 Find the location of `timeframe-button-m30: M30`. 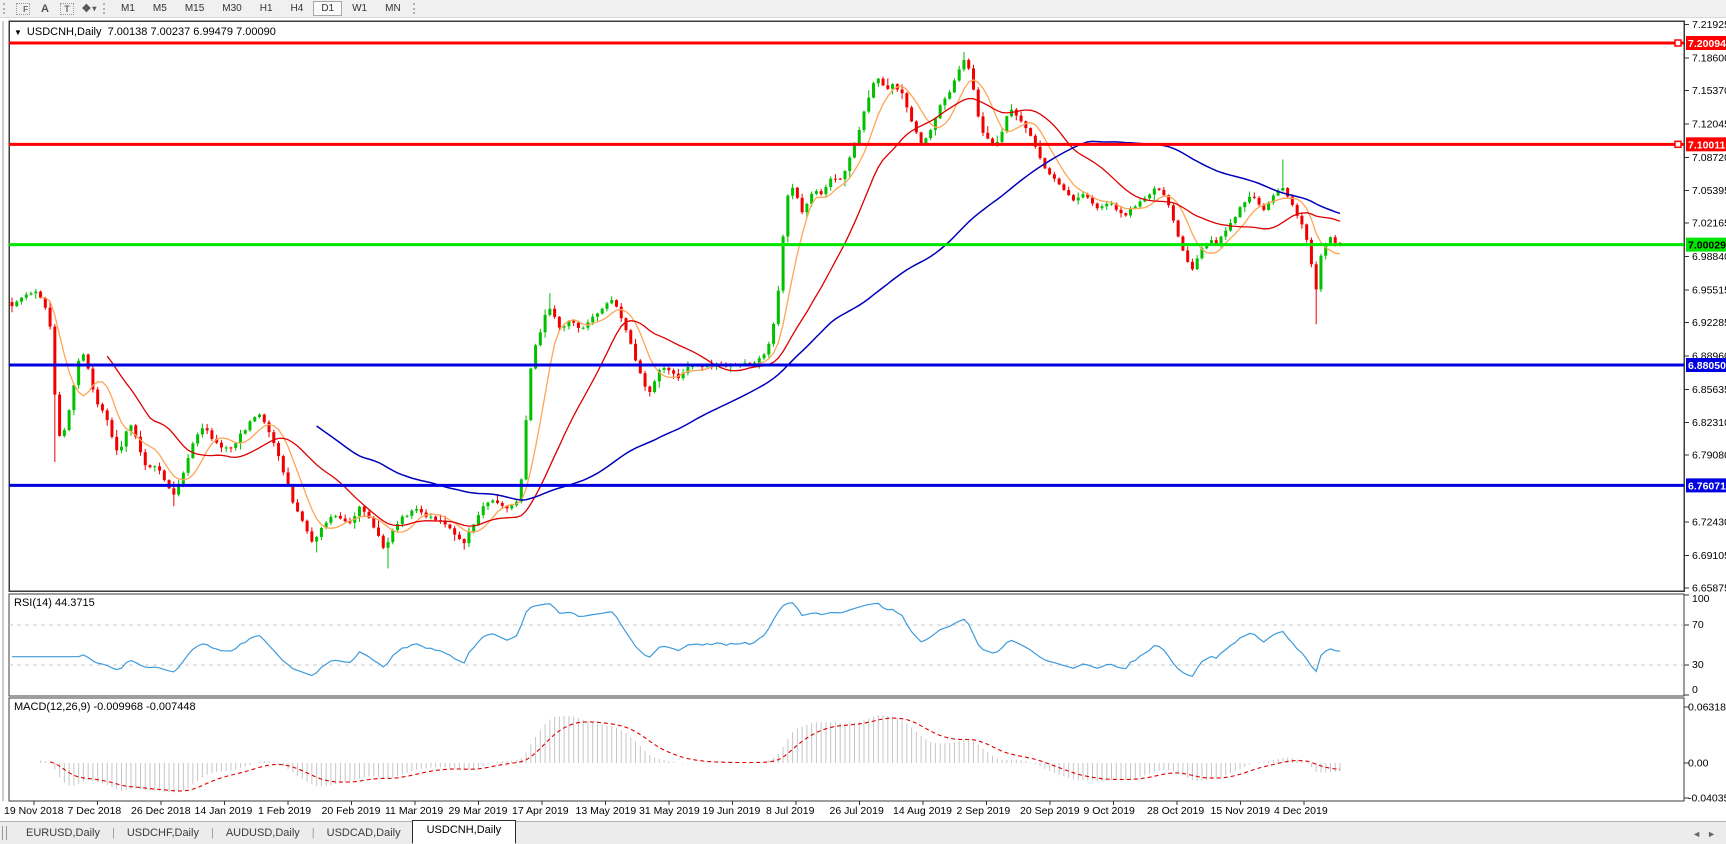

timeframe-button-m30: M30 is located at coordinates (232, 8).